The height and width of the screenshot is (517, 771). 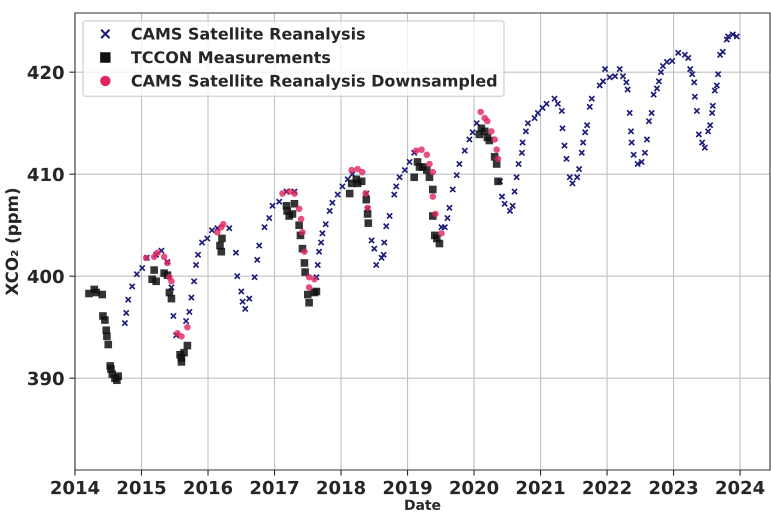 I want to click on x-tick-label: 2021, so click(x=540, y=487).